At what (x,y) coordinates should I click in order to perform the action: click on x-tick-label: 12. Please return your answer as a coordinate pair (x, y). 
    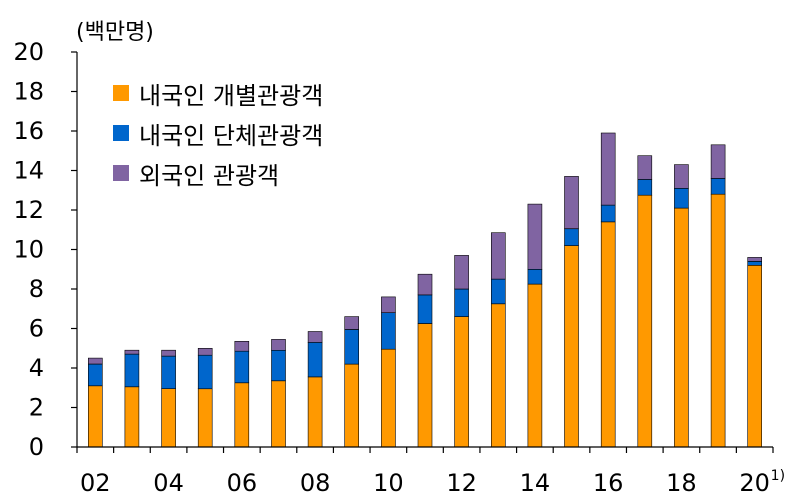
    Looking at the image, I should click on (461, 483).